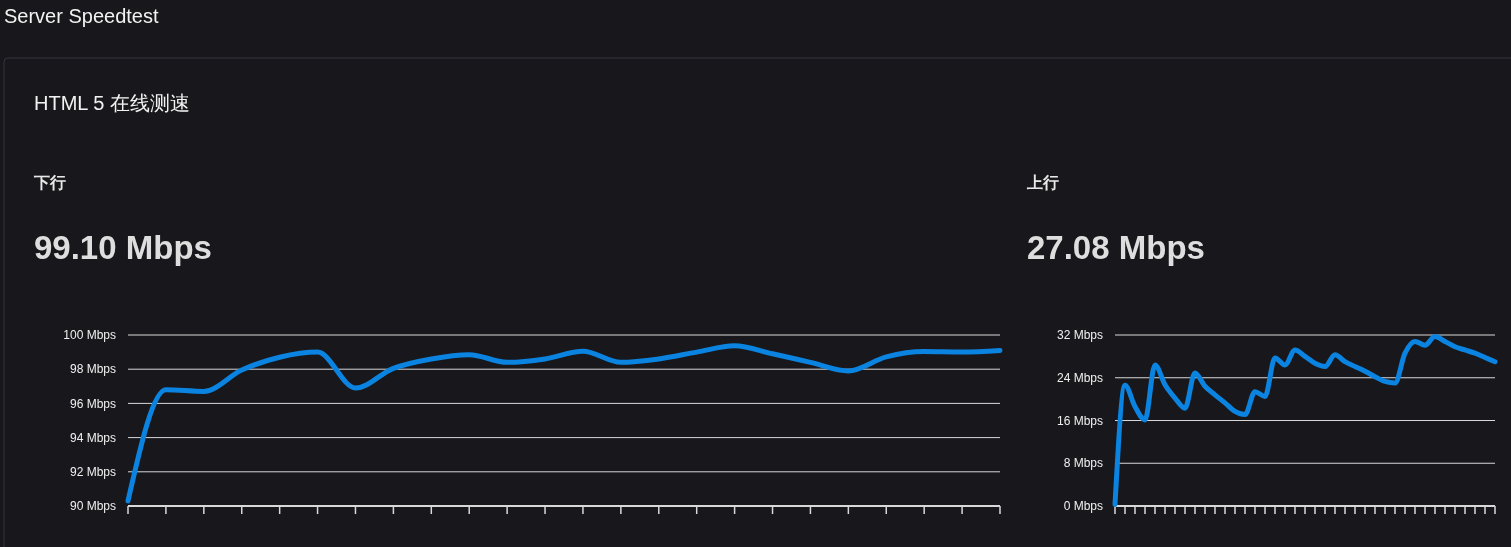 Image resolution: width=1511 pixels, height=547 pixels. I want to click on y-tick-label: 92 Mbps, so click(92, 472).